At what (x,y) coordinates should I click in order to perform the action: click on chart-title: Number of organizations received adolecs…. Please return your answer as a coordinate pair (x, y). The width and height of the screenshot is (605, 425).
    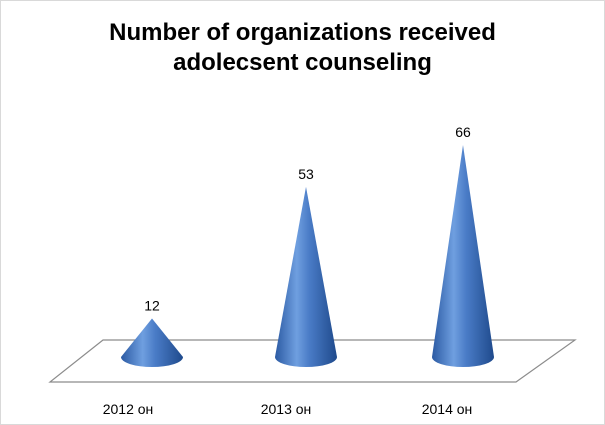
    Looking at the image, I should click on (302, 48).